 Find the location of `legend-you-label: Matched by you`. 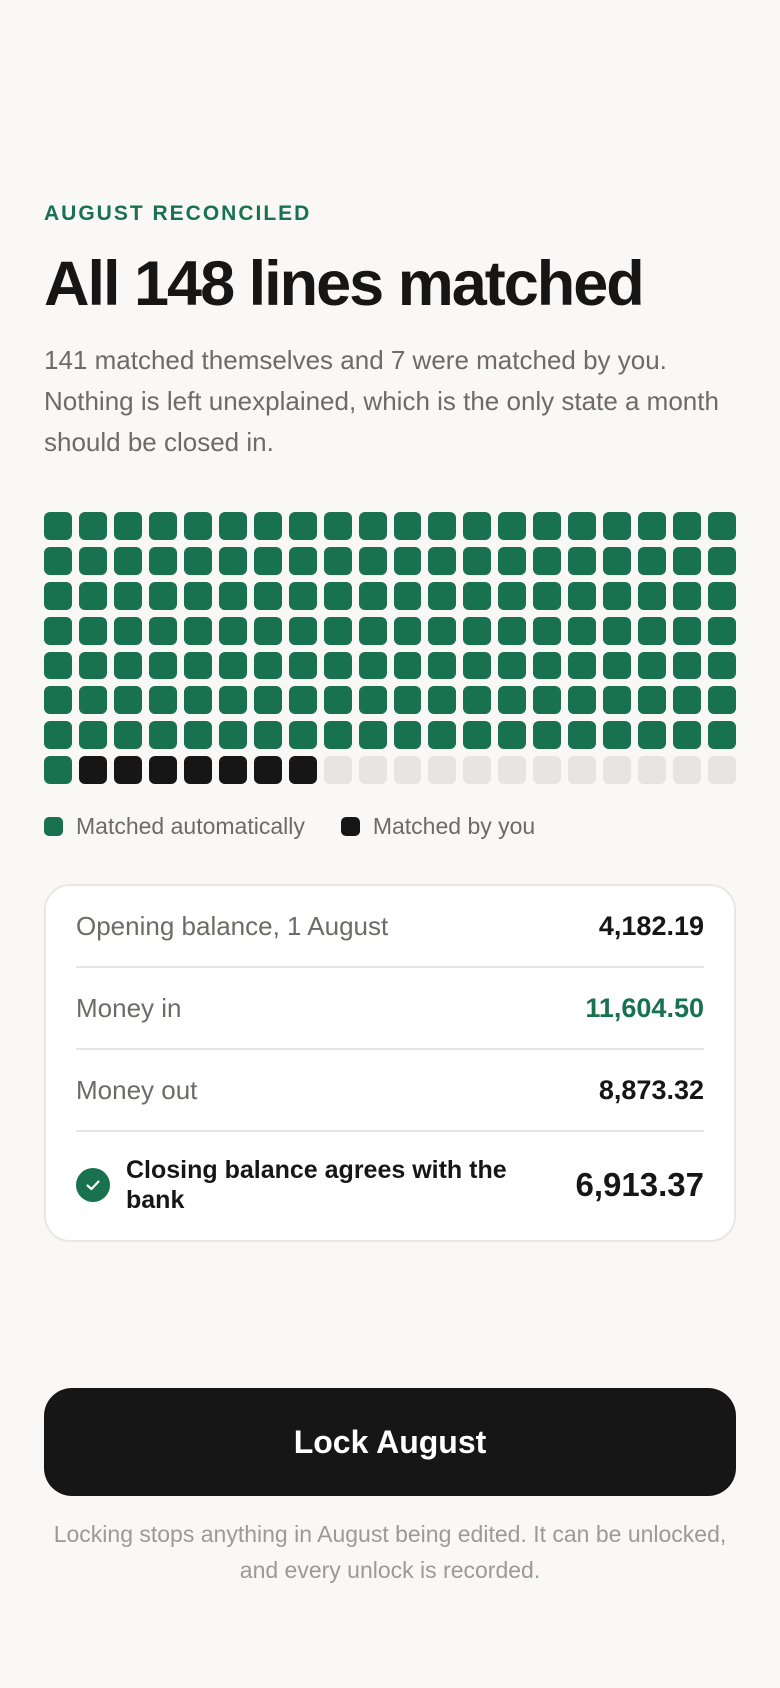

legend-you-label: Matched by you is located at coordinates (454, 825).